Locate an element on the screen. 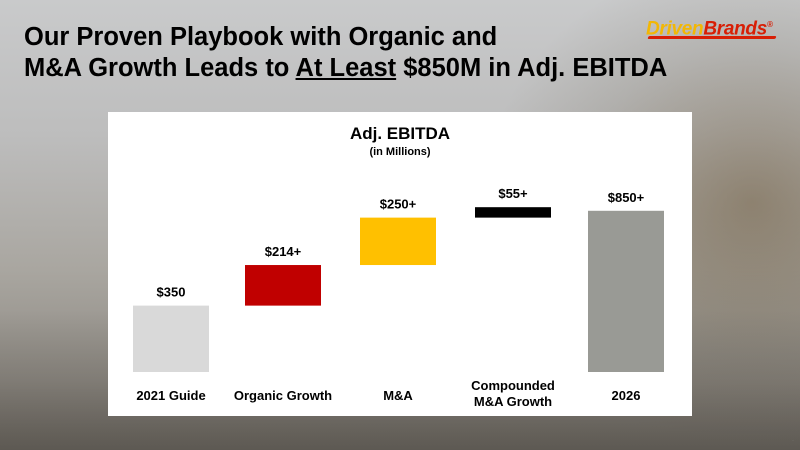  category-label-2021-guide: 2021 Guide is located at coordinates (170, 395).